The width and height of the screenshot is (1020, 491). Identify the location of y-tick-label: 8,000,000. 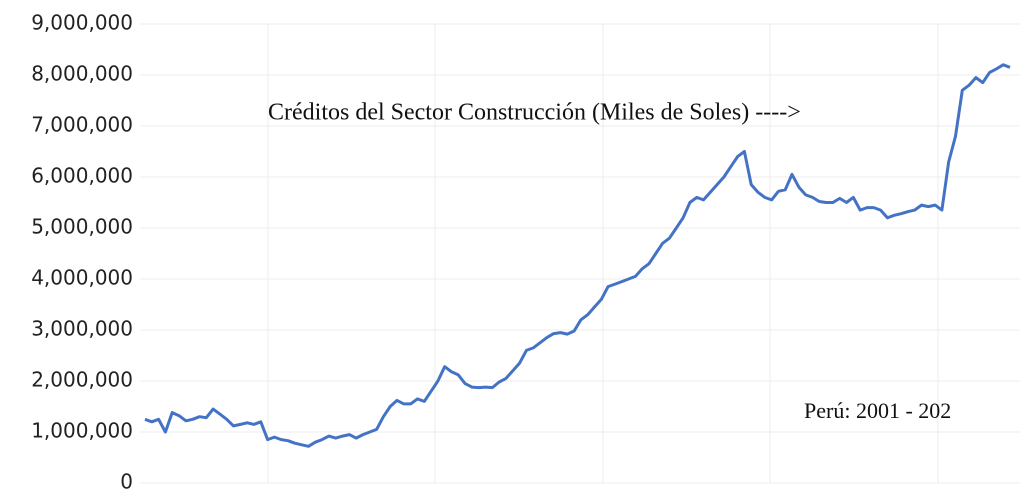
(82, 74).